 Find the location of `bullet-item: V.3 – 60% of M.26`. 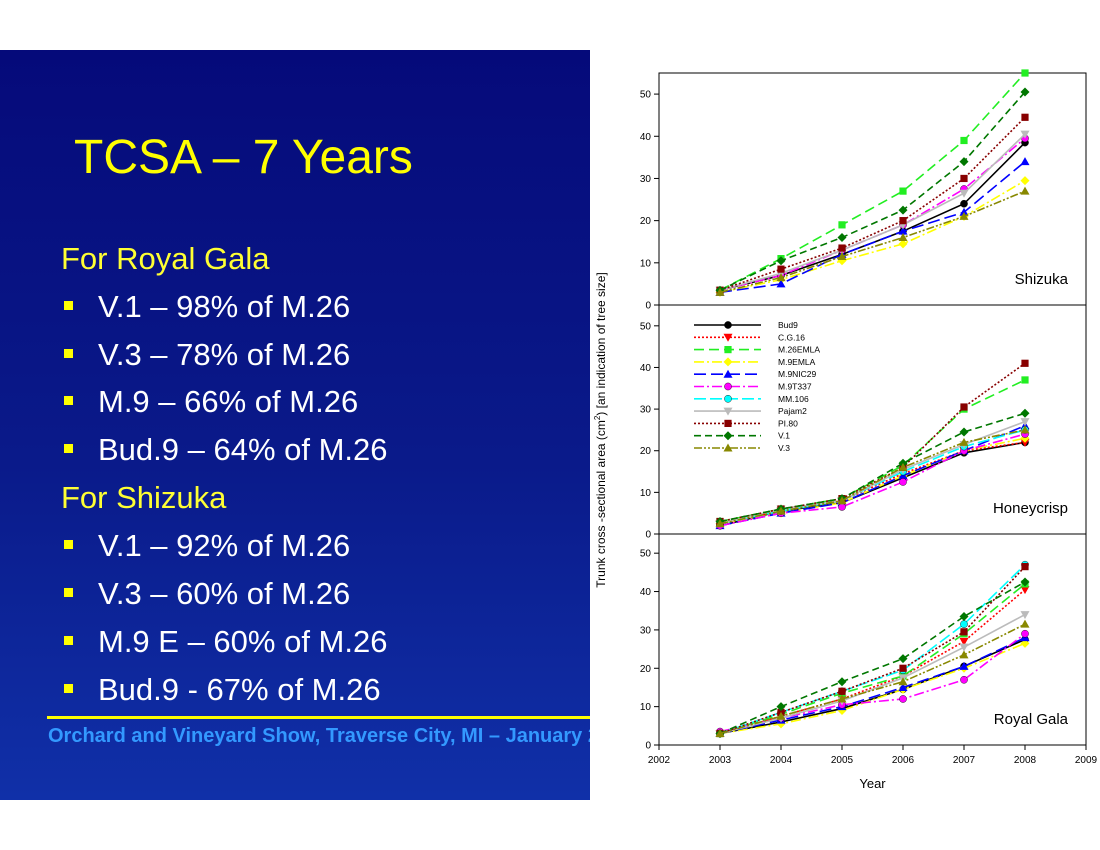

bullet-item: V.3 – 60% of M.26 is located at coordinates (207, 594).